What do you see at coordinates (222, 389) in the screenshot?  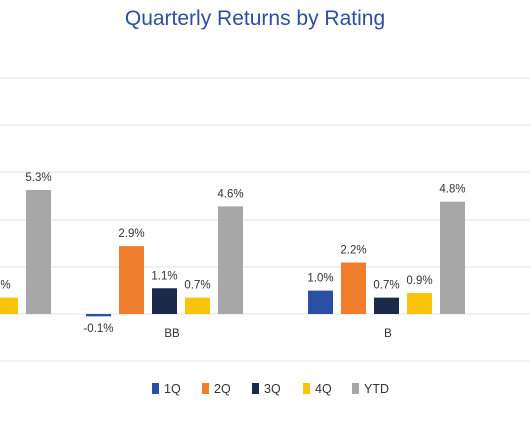 I see `legend-label-2q: 2Q` at bounding box center [222, 389].